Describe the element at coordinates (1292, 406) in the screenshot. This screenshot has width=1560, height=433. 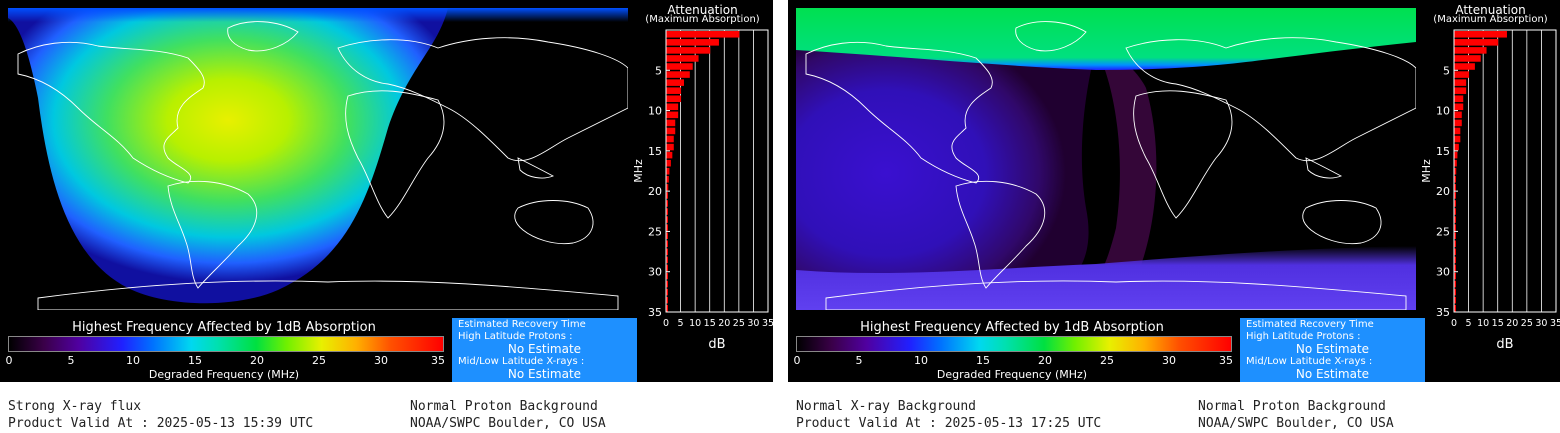
I see `proton-status: Normal Proton Background` at that location.